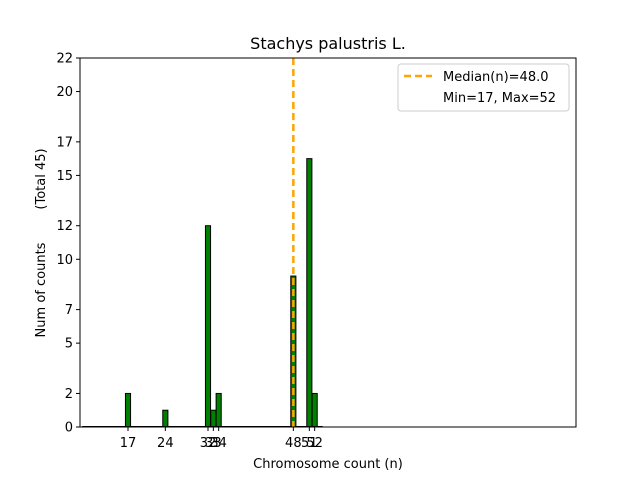  I want to click on x-tick-label-33: 33, so click(213, 443).